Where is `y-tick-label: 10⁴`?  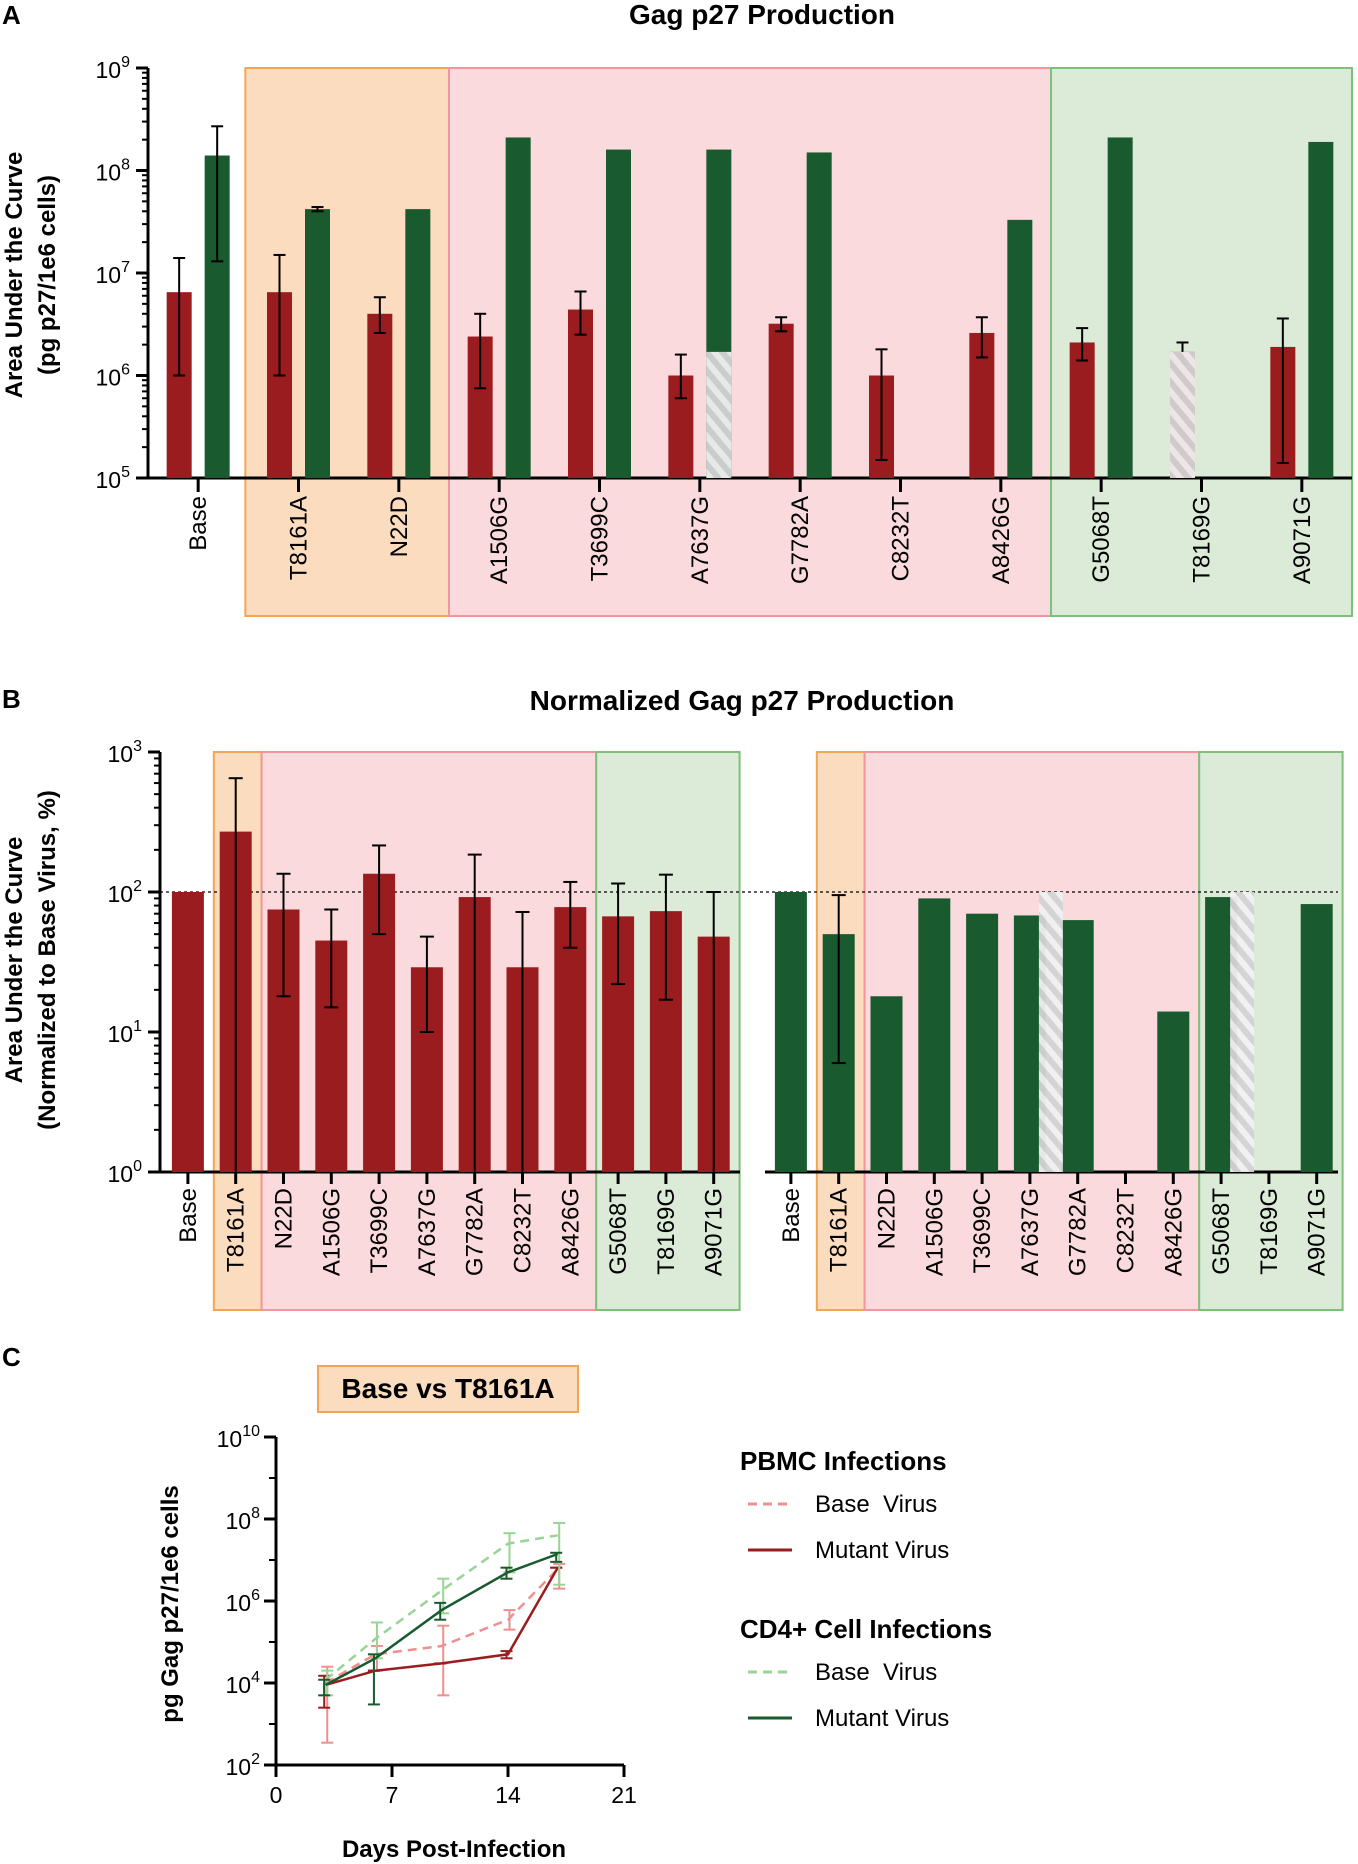
y-tick-label: 10⁴ is located at coordinates (243, 1683).